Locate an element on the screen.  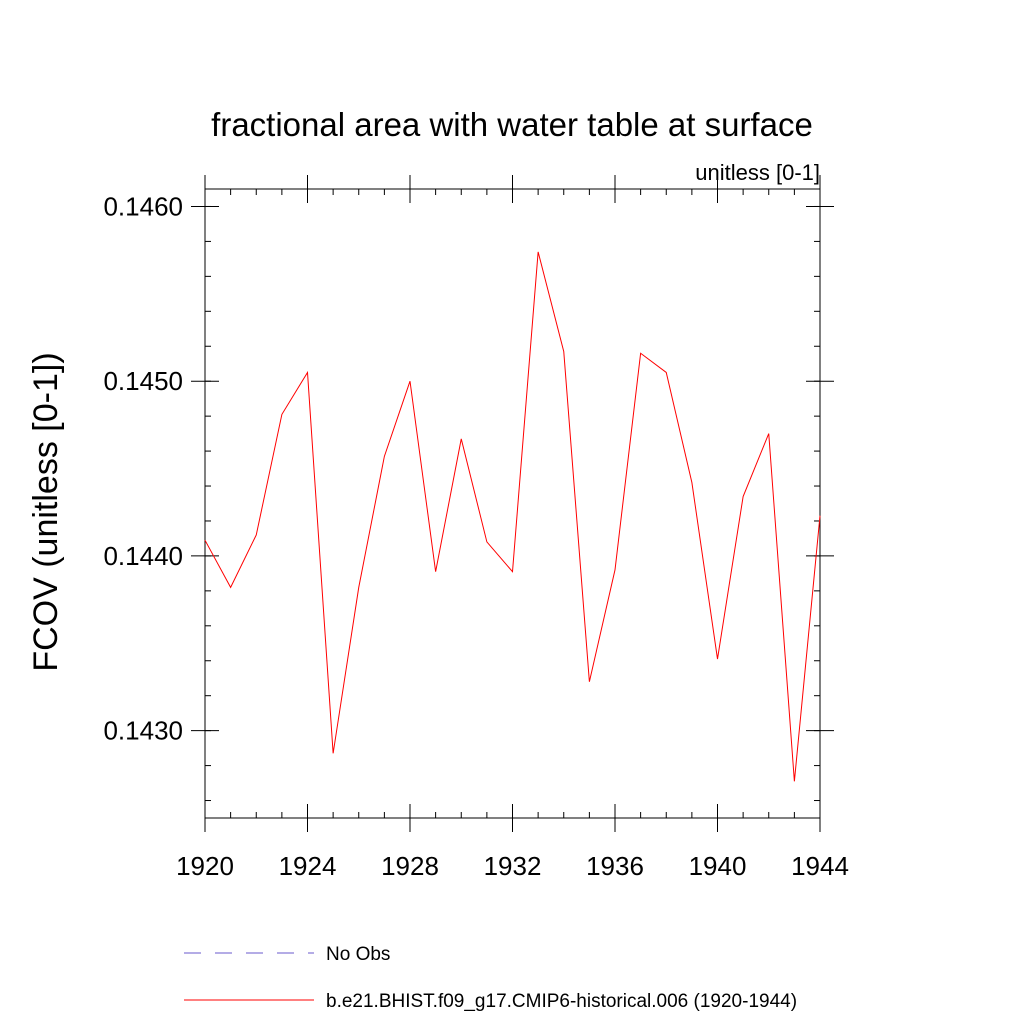
x-tick-label: 1928 is located at coordinates (410, 866).